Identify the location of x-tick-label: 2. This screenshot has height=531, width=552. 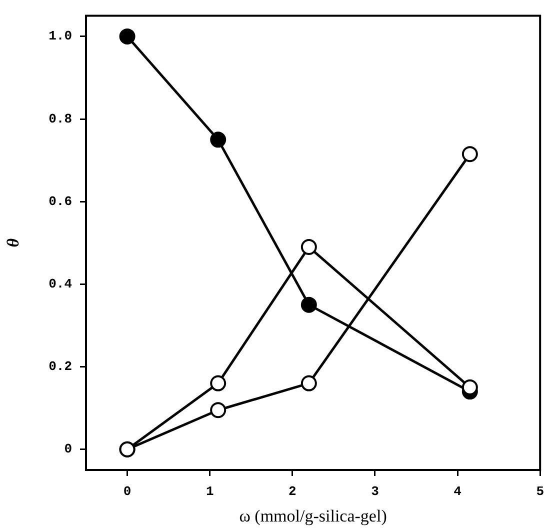
(292, 492).